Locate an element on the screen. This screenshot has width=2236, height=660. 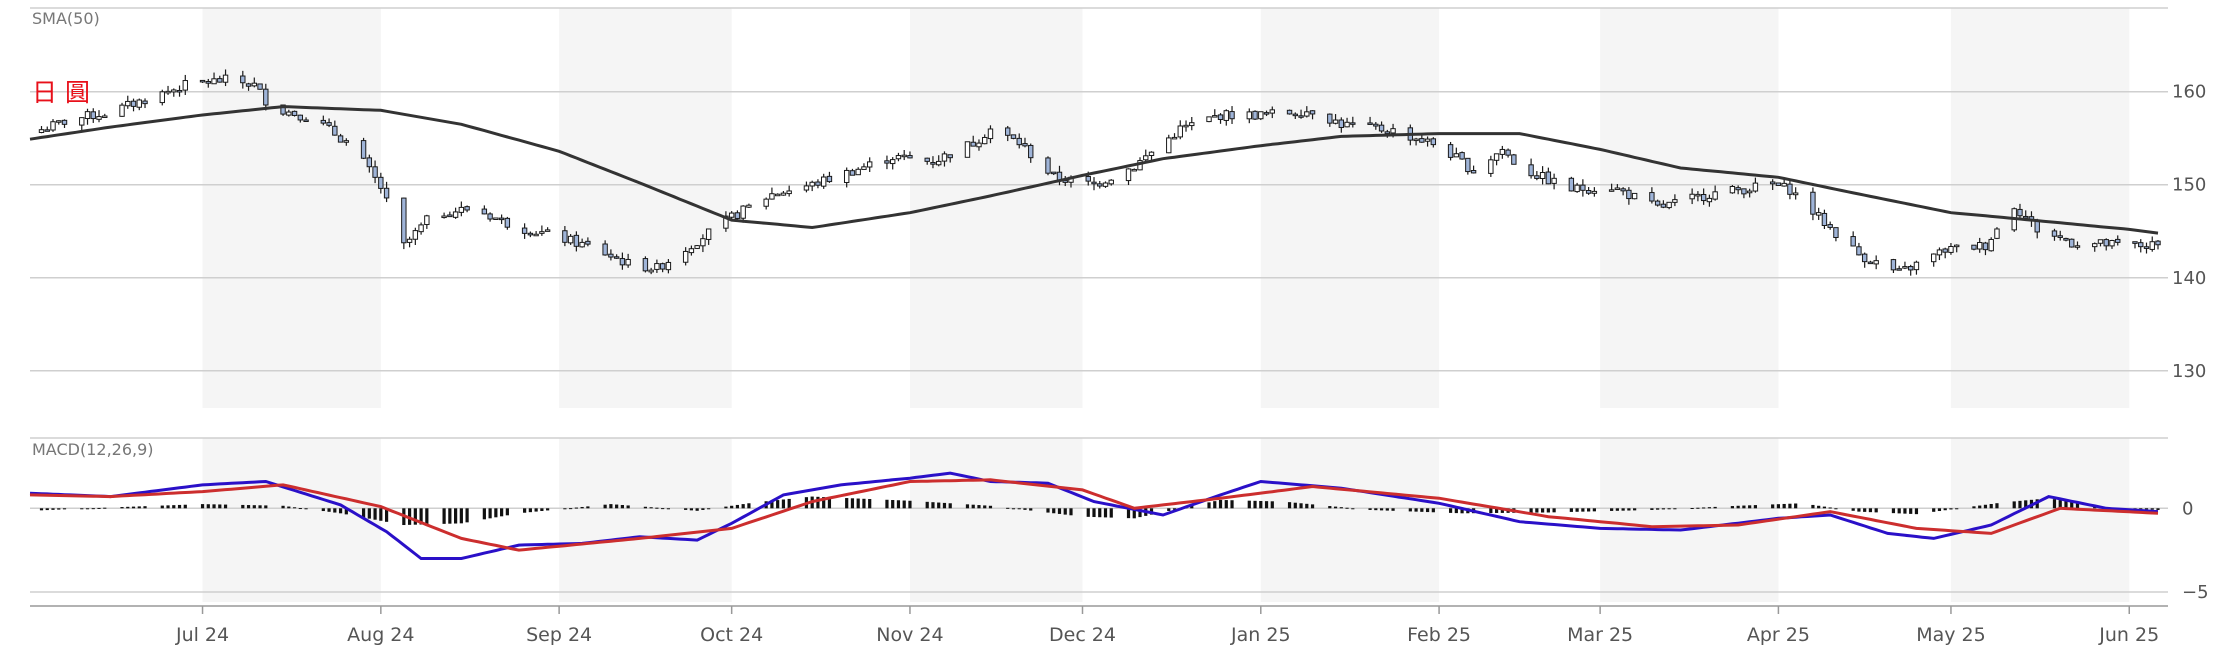
x-tick-label: Feb 25 is located at coordinates (1439, 635).